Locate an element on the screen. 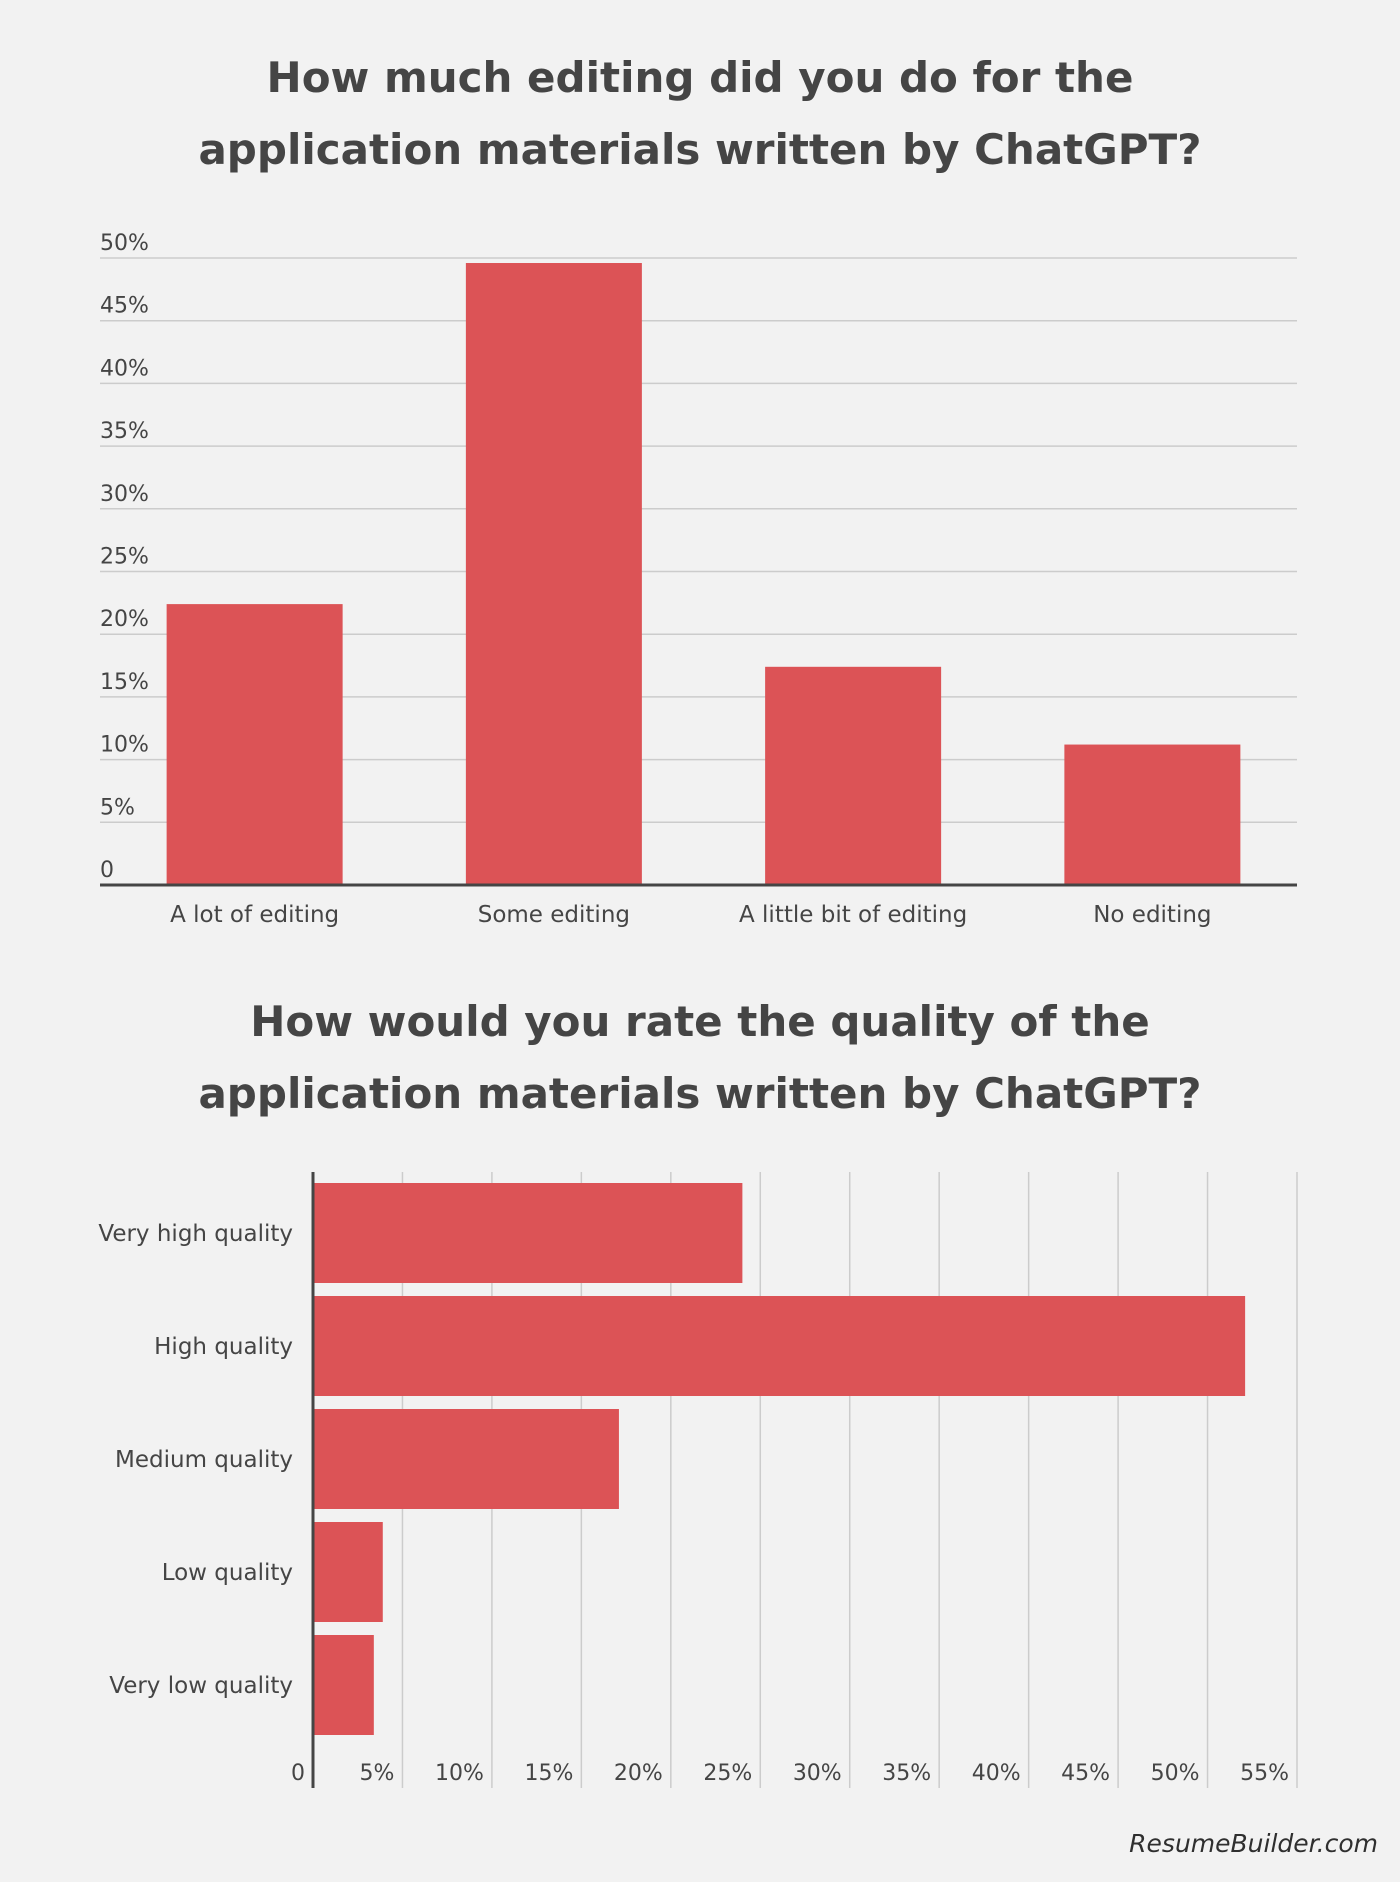 This screenshot has height=1882, width=1400. y-tick-label: 30% is located at coordinates (124, 494).